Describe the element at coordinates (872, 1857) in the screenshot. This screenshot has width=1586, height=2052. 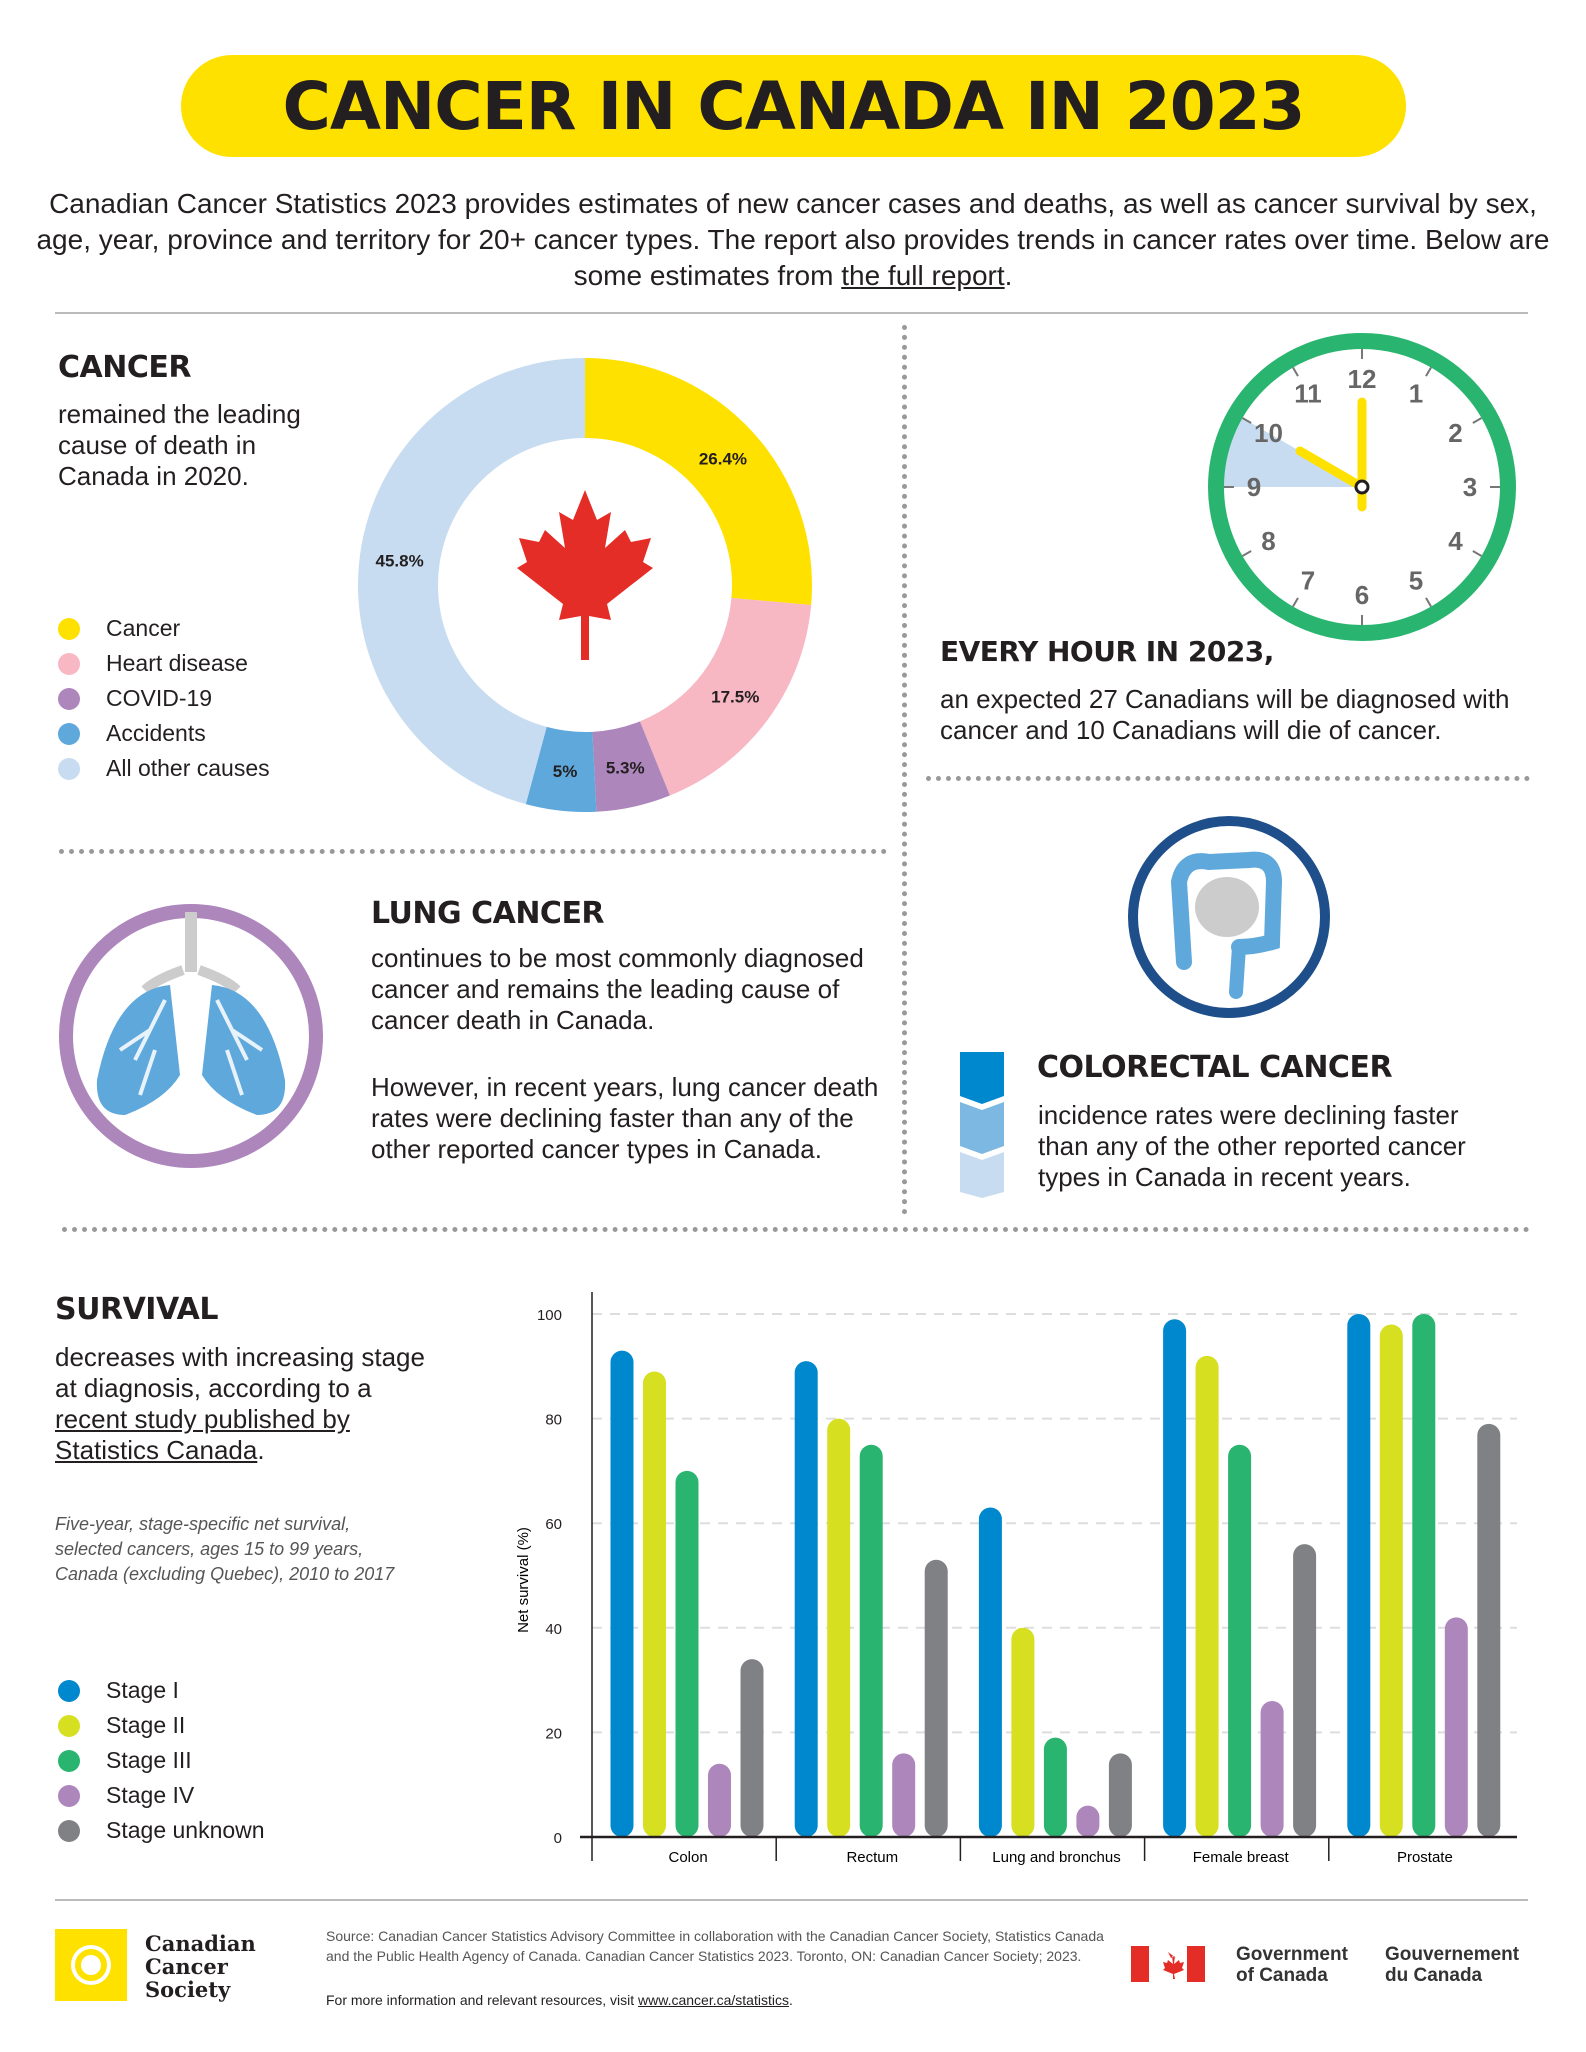
I see `x-tick-label: Rectum` at that location.